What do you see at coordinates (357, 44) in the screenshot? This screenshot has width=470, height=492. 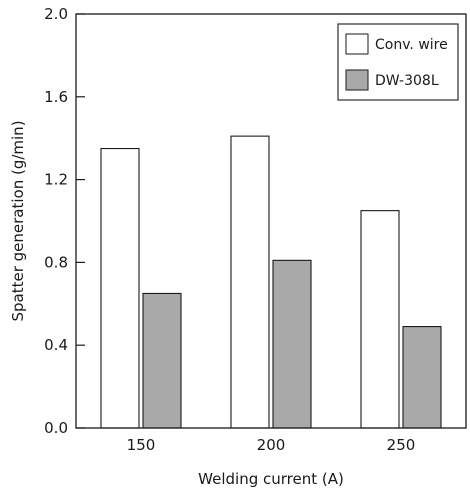 I see `legend-swatch-conv-wire` at bounding box center [357, 44].